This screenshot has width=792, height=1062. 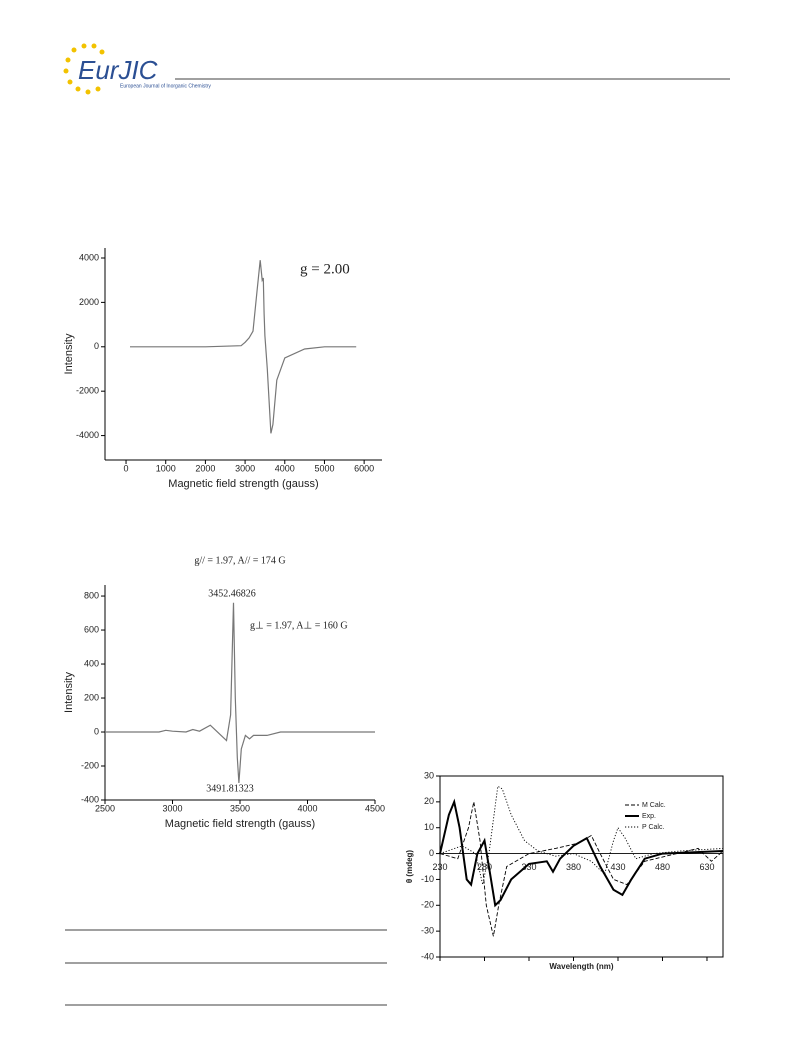 What do you see at coordinates (90, 765) in the screenshot?
I see `y-tick-label: -200` at bounding box center [90, 765].